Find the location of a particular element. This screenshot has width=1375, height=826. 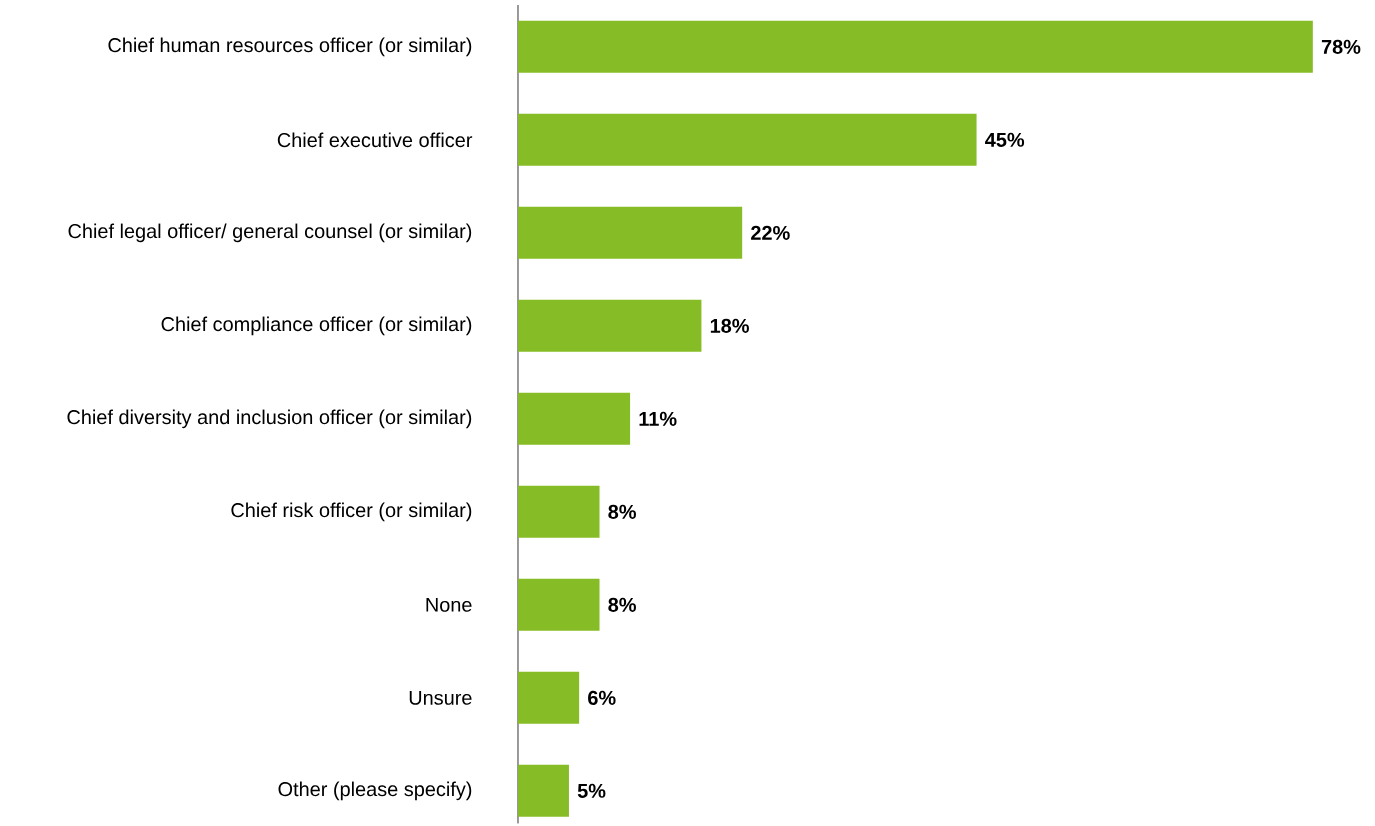

data-label: 18% is located at coordinates (729, 325).